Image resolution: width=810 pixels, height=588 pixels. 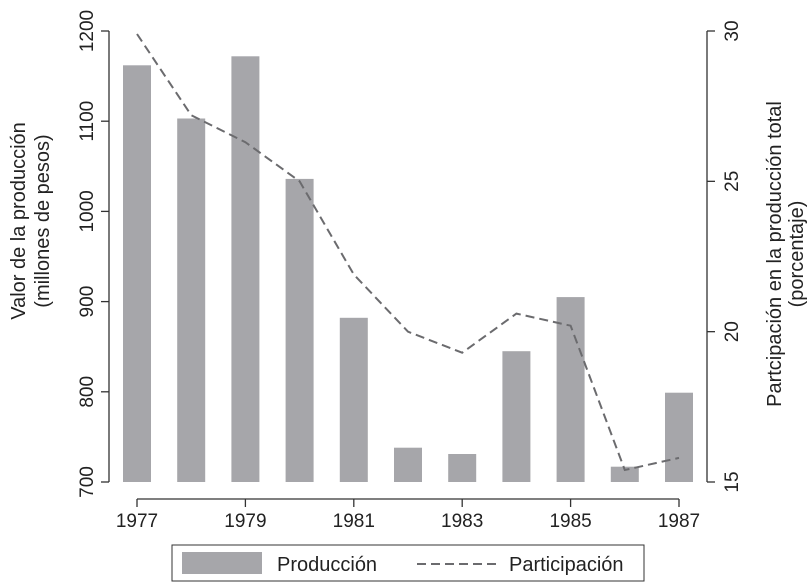 What do you see at coordinates (87, 121) in the screenshot?
I see `y-left-tick-label-1100: 1100` at bounding box center [87, 121].